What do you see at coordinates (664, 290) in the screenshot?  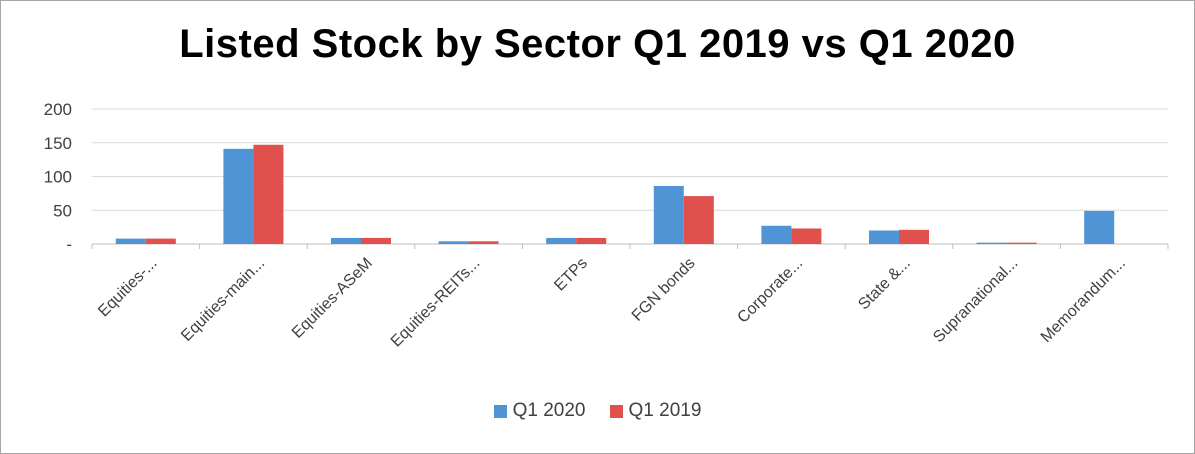 I see `x-category-label: FGN bonds` at bounding box center [664, 290].